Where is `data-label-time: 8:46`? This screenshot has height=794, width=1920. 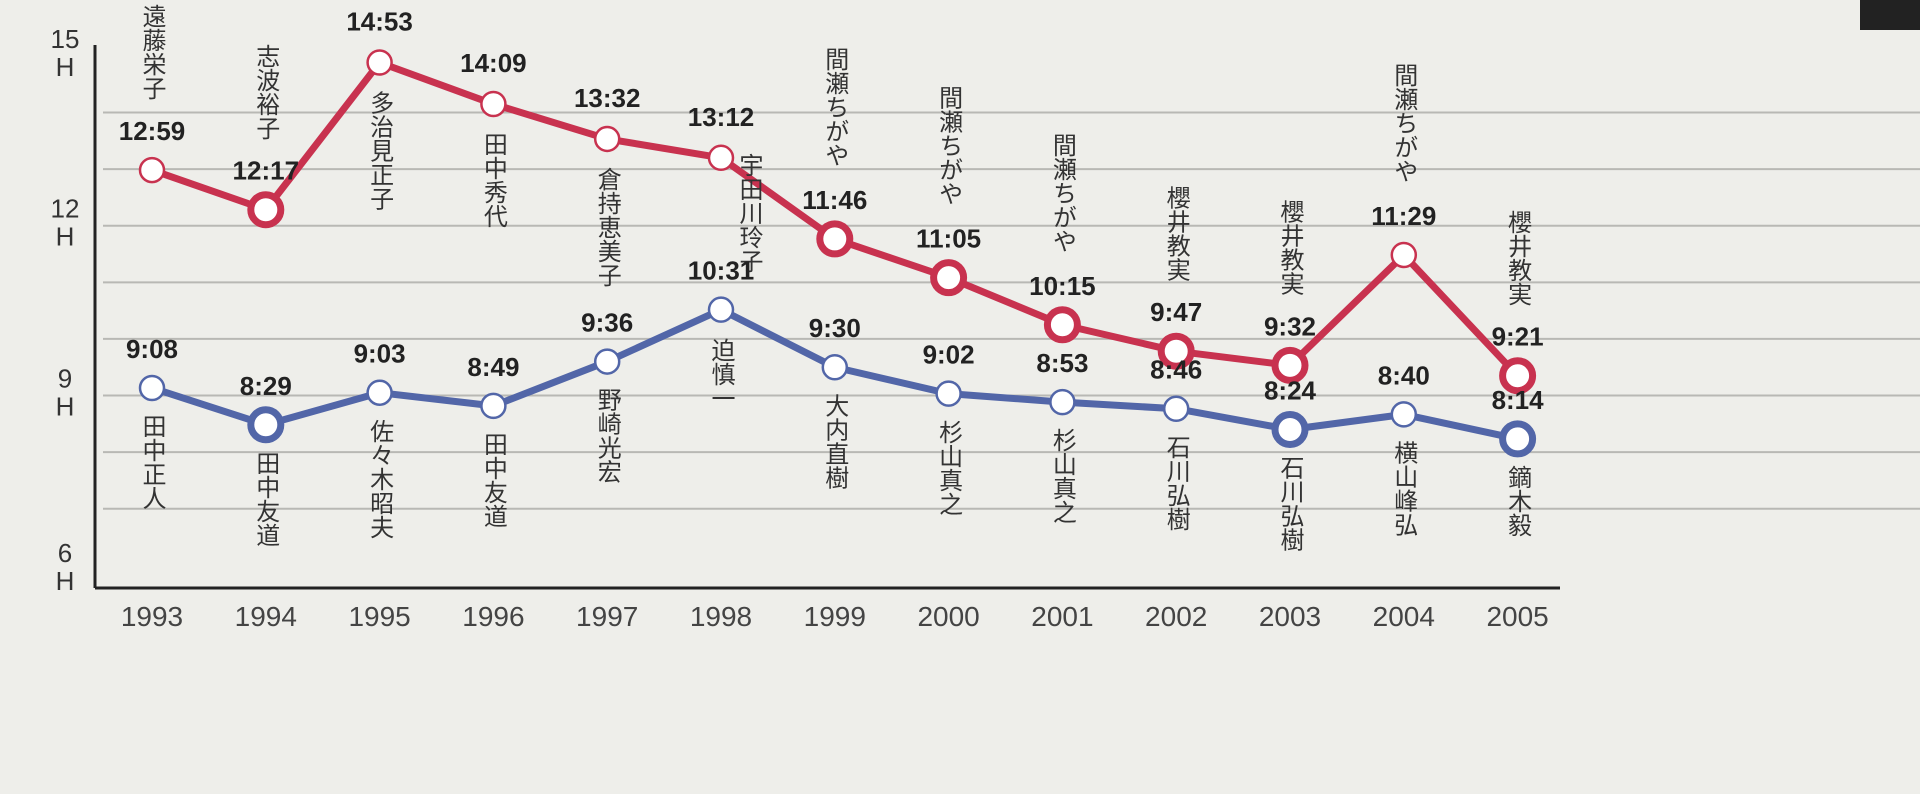
data-label-time: 8:46 is located at coordinates (1176, 370).